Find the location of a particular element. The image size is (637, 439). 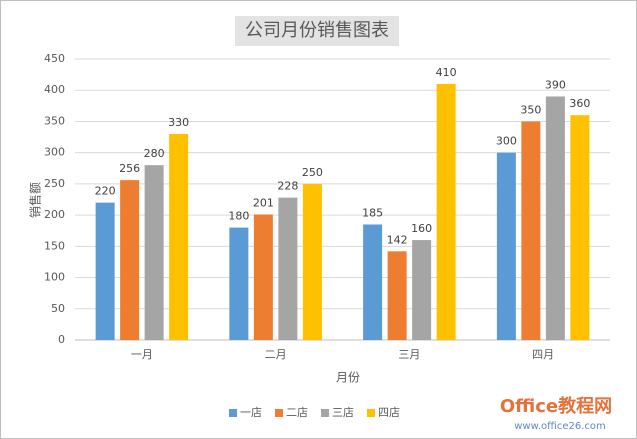

chart-title: 公司月份销售图表 is located at coordinates (317, 30).